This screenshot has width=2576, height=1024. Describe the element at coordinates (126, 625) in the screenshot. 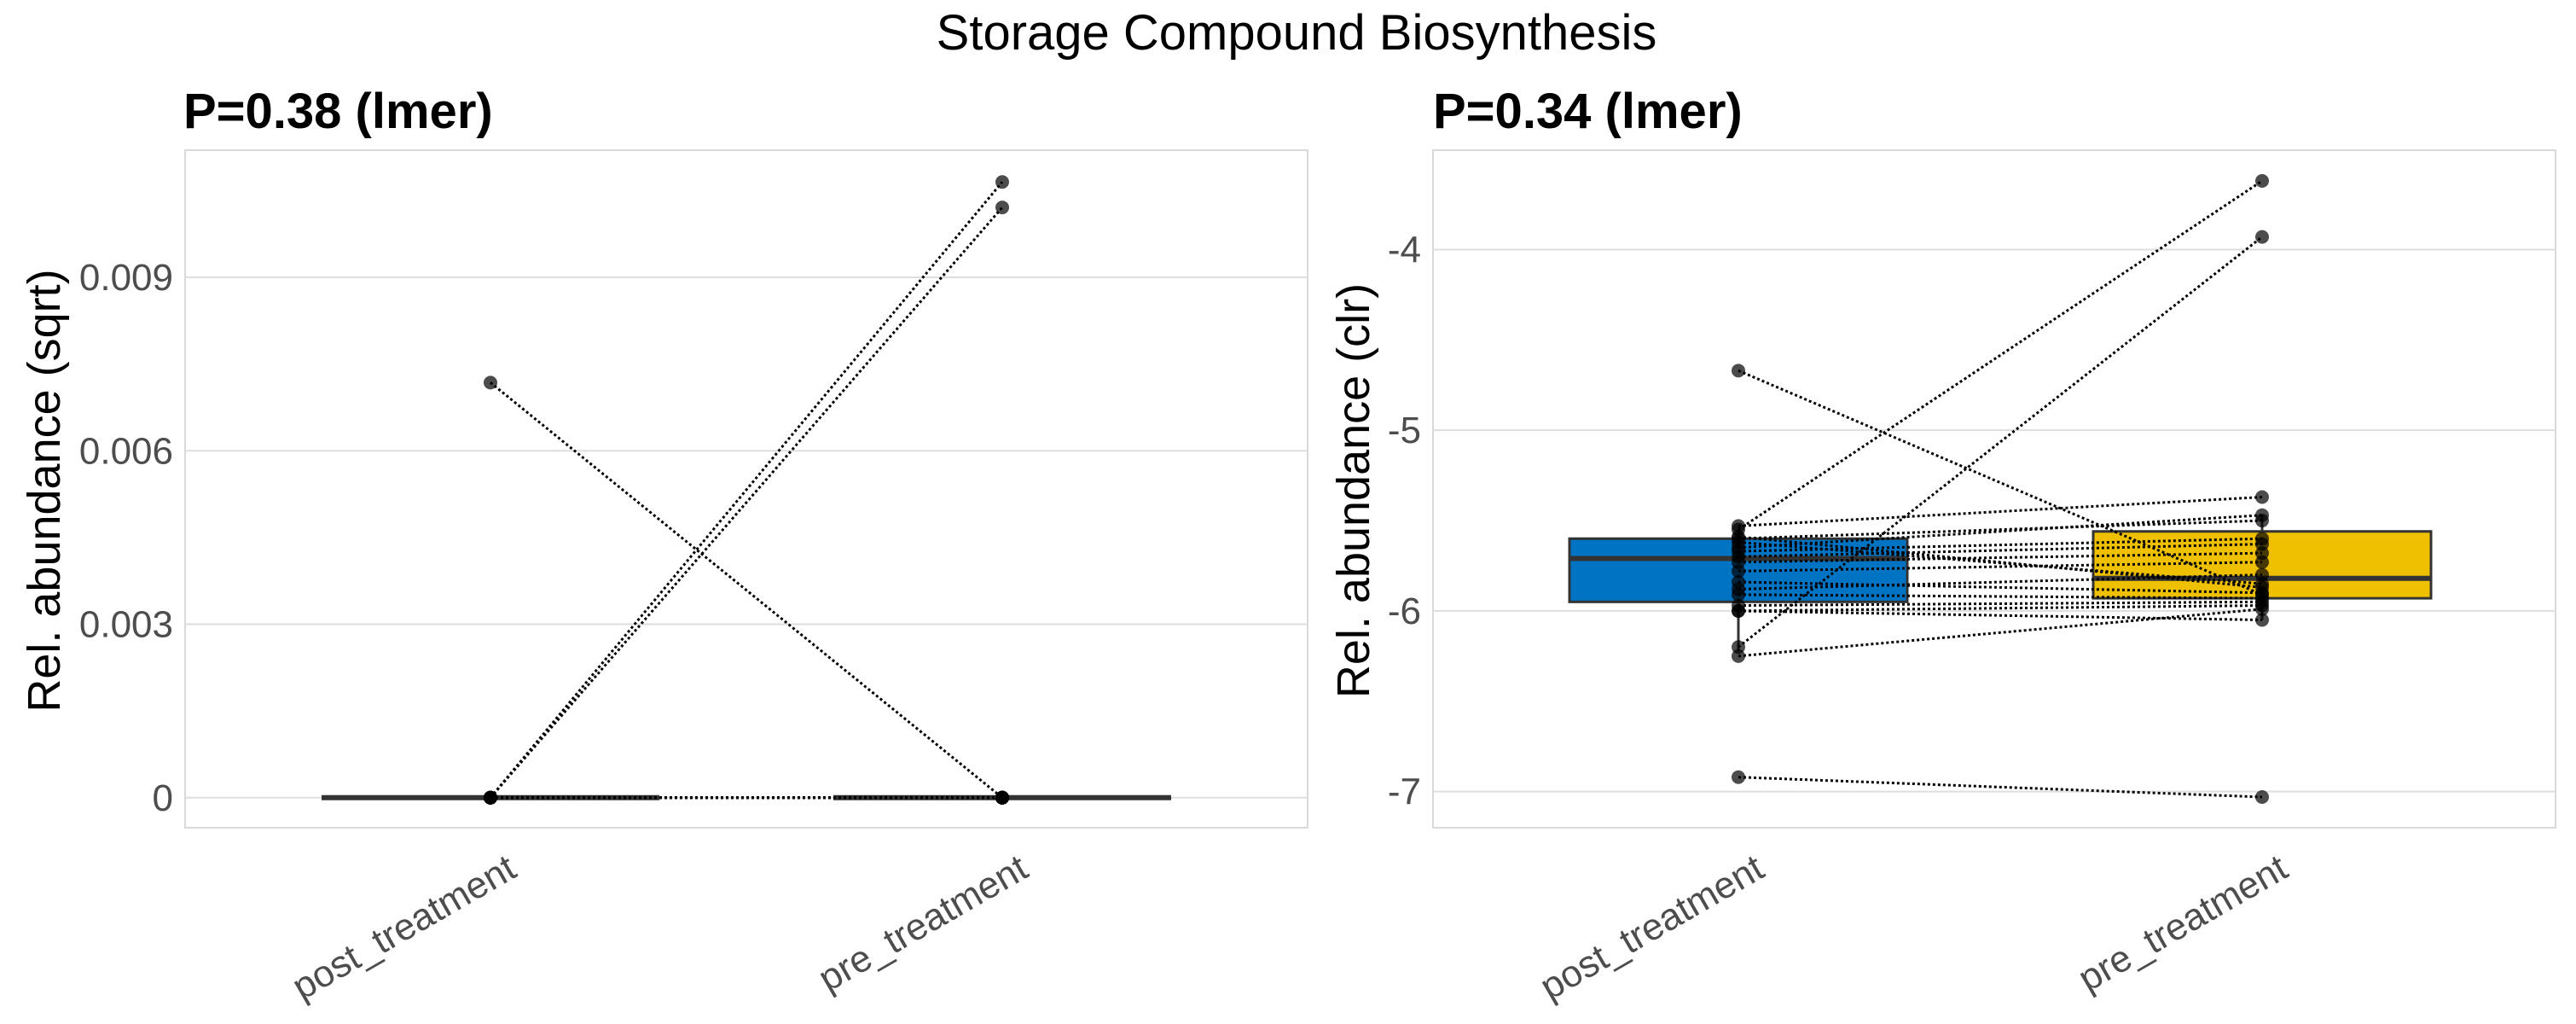

I see `panel-sqrt-ytick-label: 0.003` at that location.